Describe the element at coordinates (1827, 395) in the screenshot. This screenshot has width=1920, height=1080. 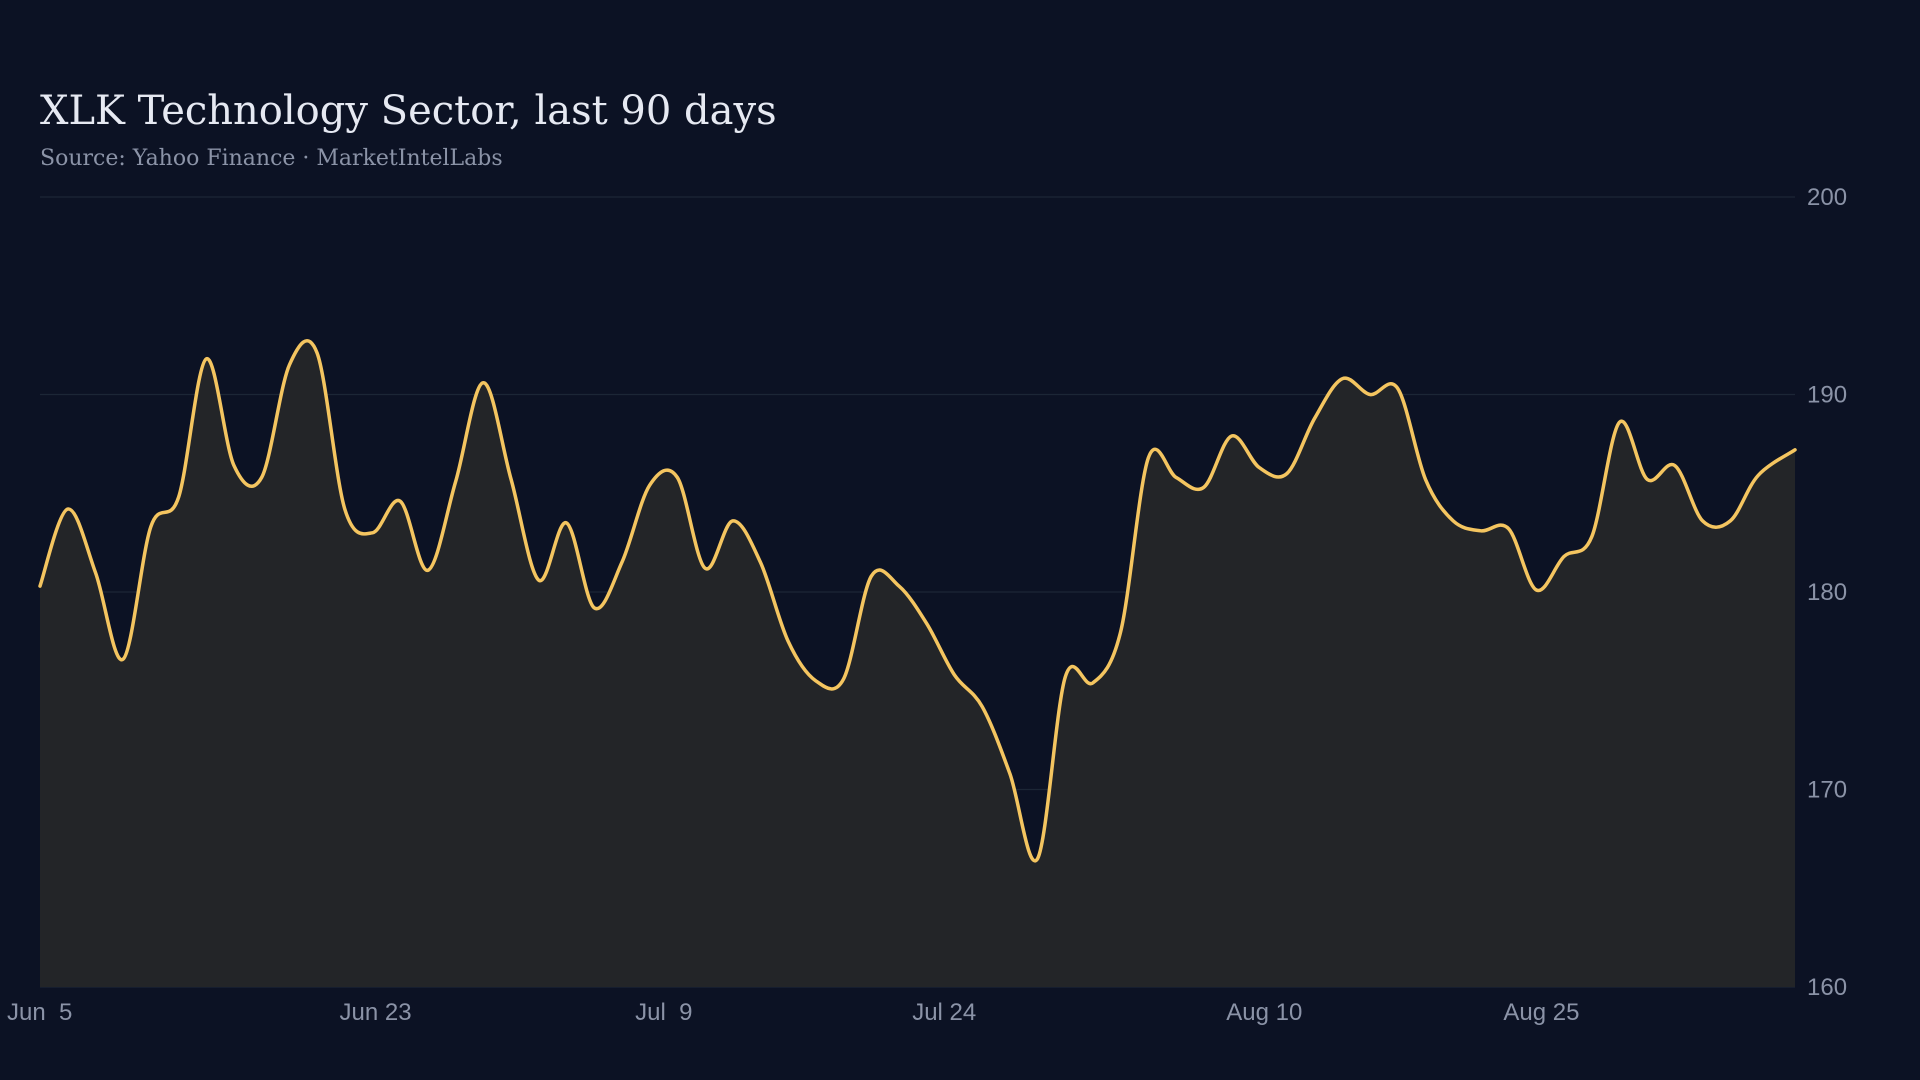
I see `y-tick-label: 190` at that location.